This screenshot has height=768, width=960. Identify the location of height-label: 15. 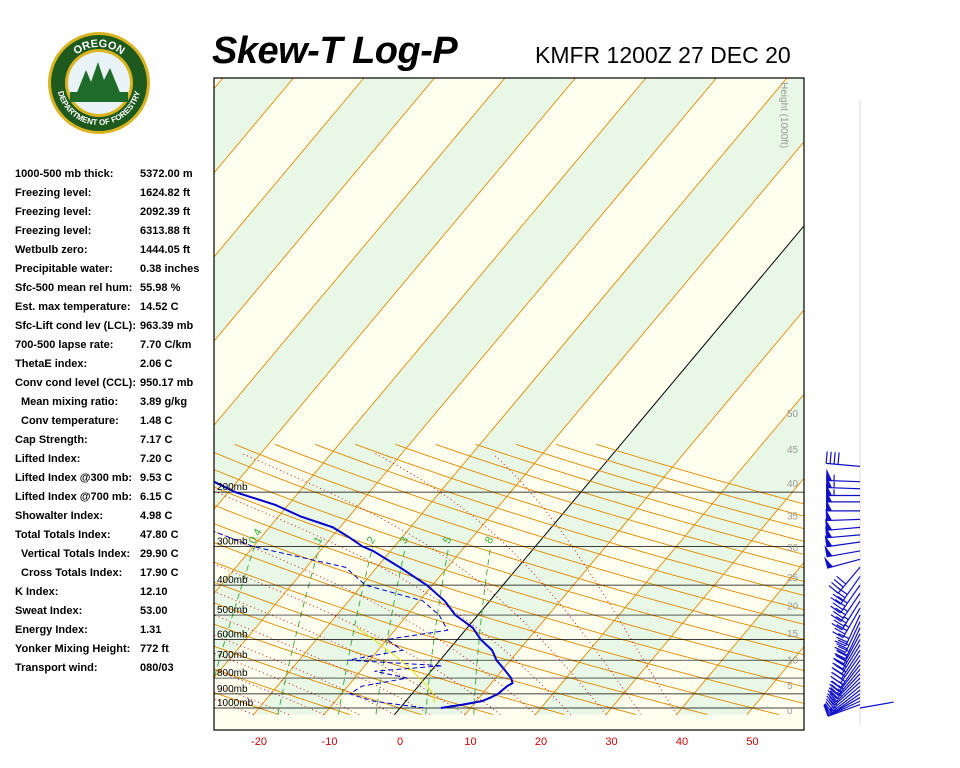
(793, 634).